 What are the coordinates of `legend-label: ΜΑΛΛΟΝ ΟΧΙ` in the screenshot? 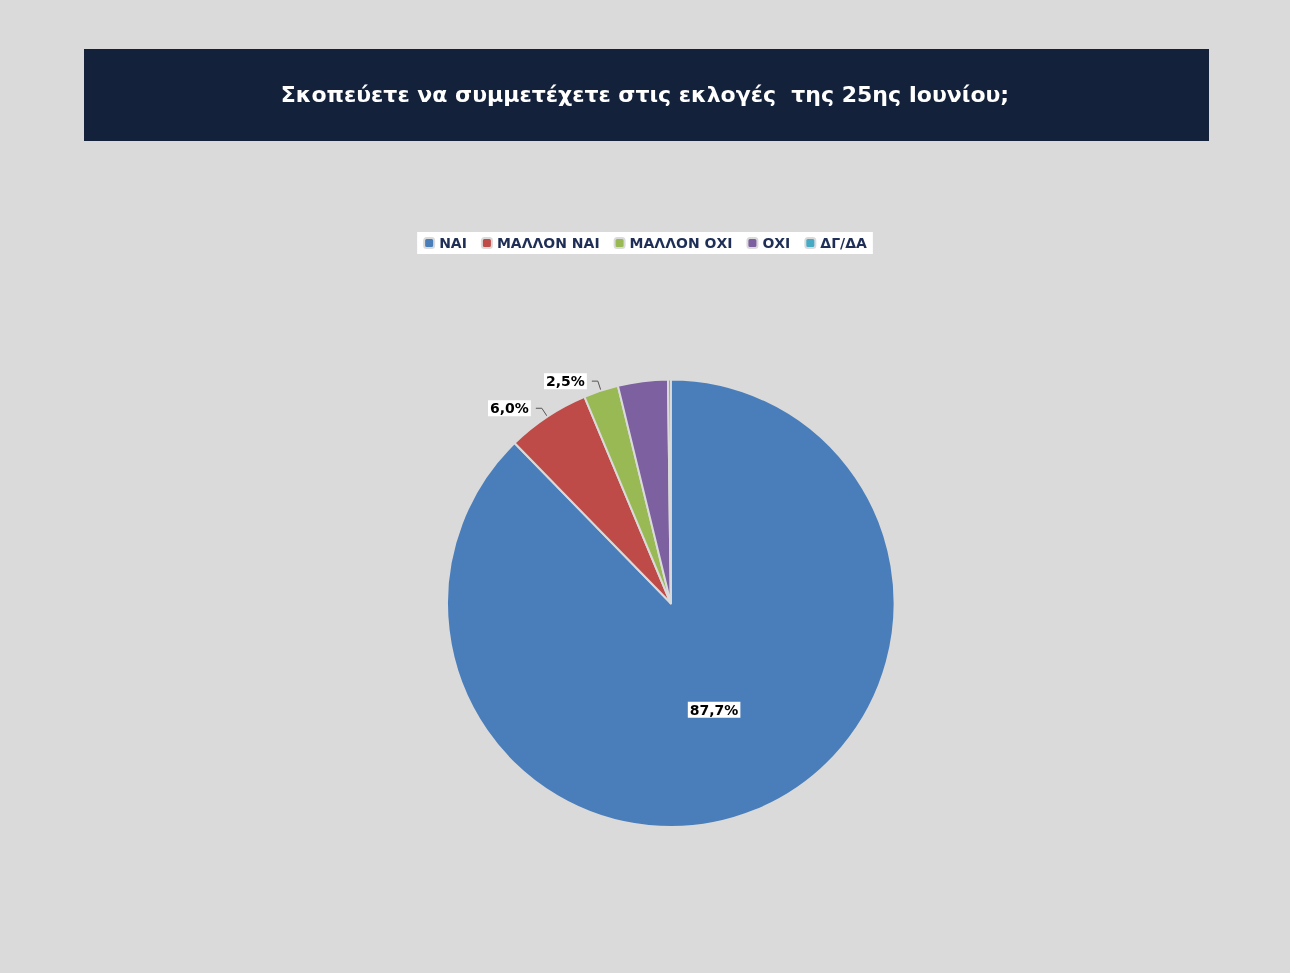 It's located at (681, 243).